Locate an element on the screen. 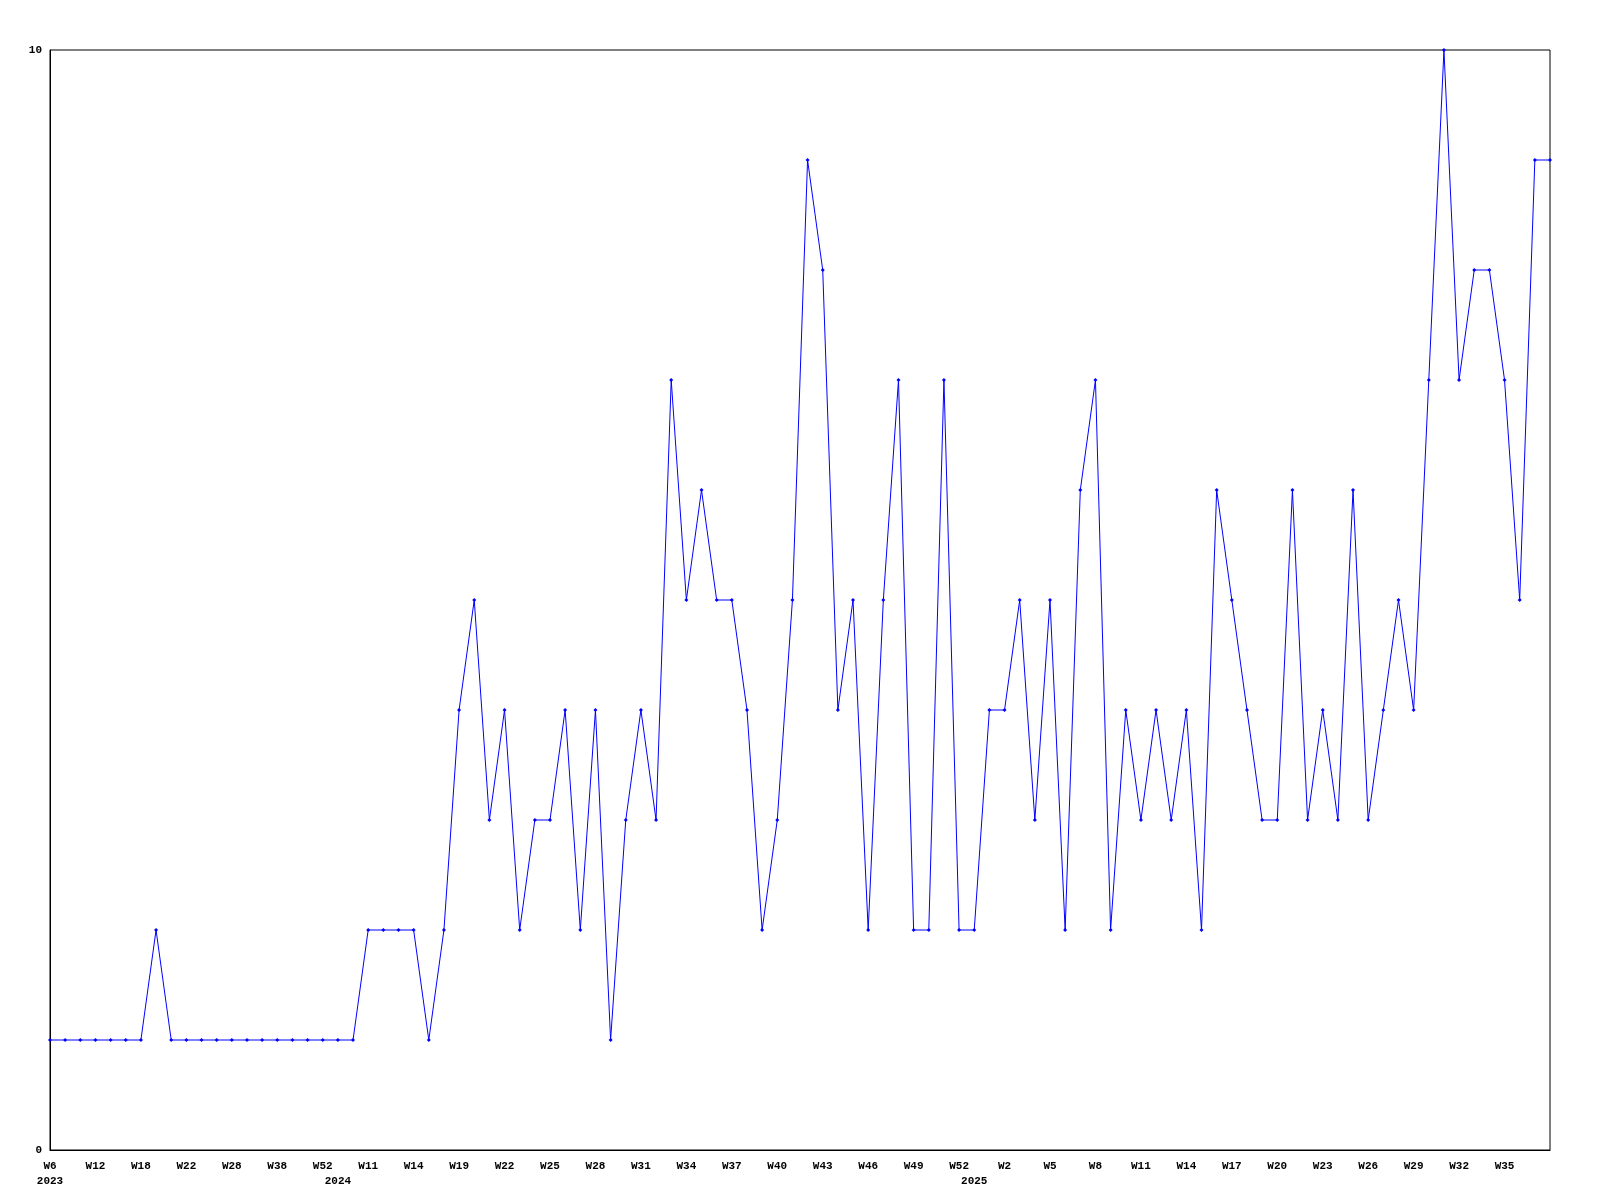 The width and height of the screenshot is (1600, 1200). x-tick-label: W20 is located at coordinates (1277, 1165).